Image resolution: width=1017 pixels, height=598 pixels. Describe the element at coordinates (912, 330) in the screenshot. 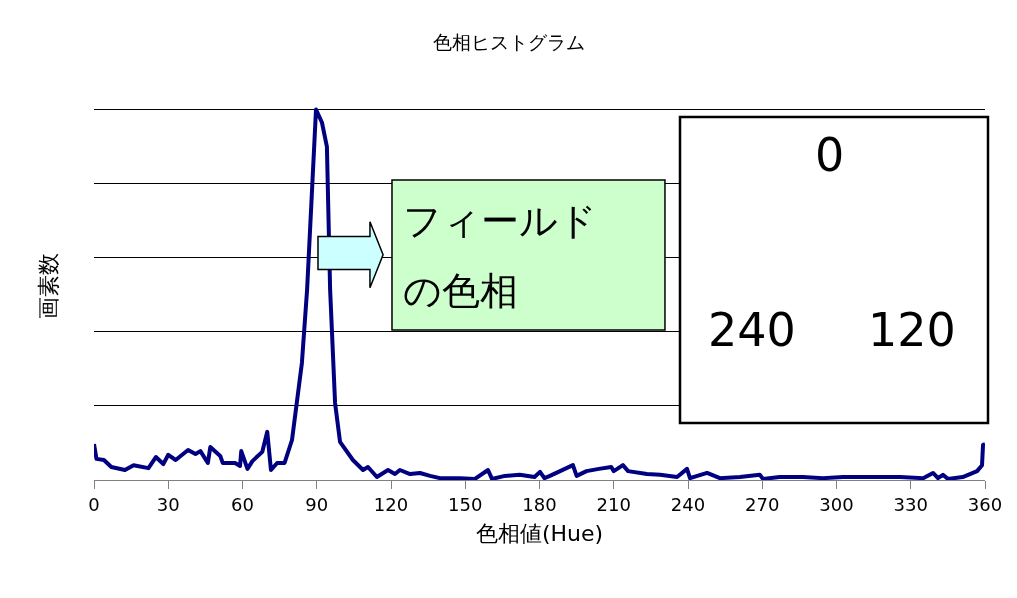

I see `annotation: 120` at that location.